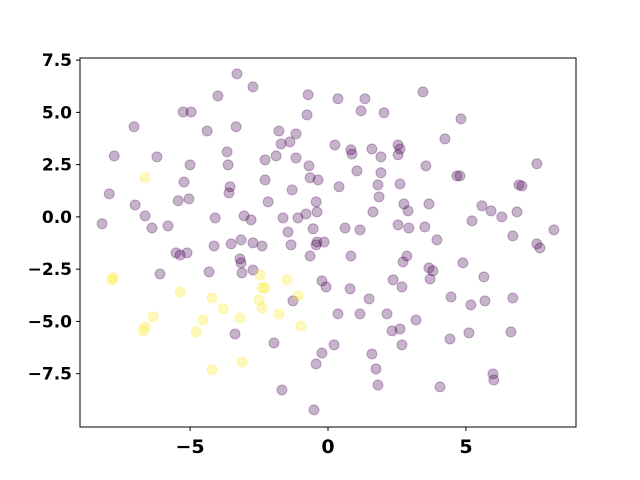 Image resolution: width=640 pixels, height=480 pixels. What do you see at coordinates (57, 61) in the screenshot?
I see `y-tick-label: 7.5` at bounding box center [57, 61].